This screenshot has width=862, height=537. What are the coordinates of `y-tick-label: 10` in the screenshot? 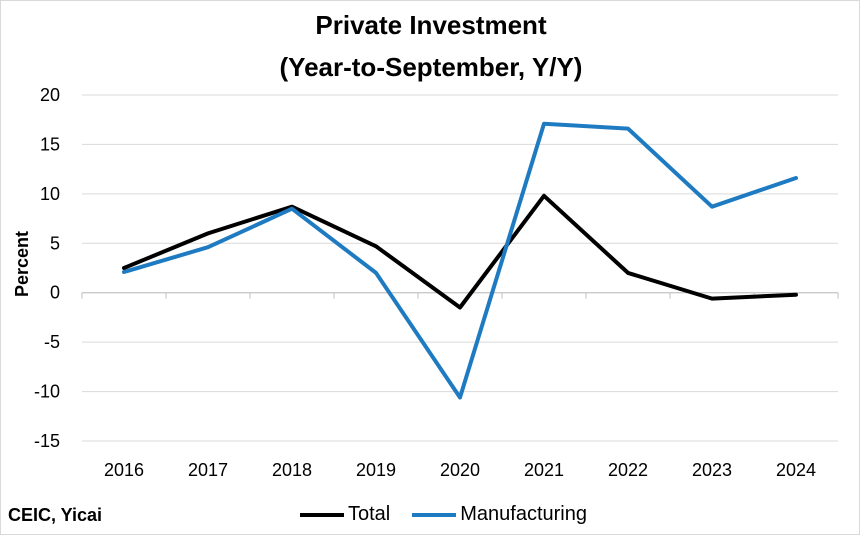 It's located at (50, 194).